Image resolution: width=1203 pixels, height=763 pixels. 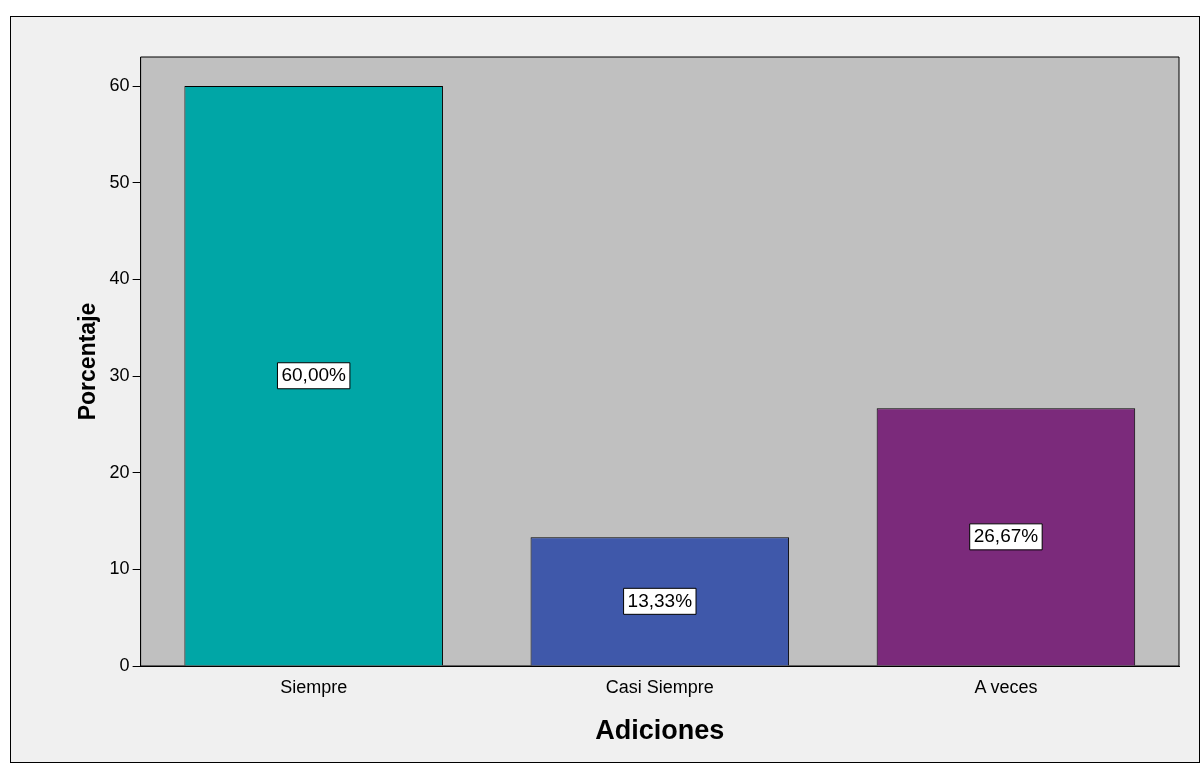 What do you see at coordinates (119, 278) in the screenshot?
I see `y-tick-label: 40` at bounding box center [119, 278].